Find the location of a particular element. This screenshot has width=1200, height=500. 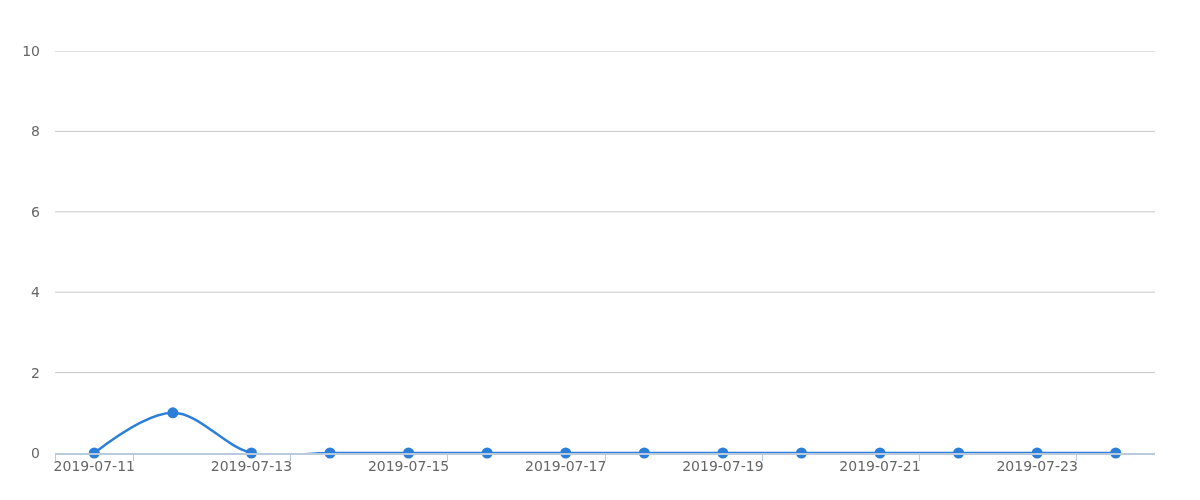

y-tick-label: 6 is located at coordinates (36, 211).